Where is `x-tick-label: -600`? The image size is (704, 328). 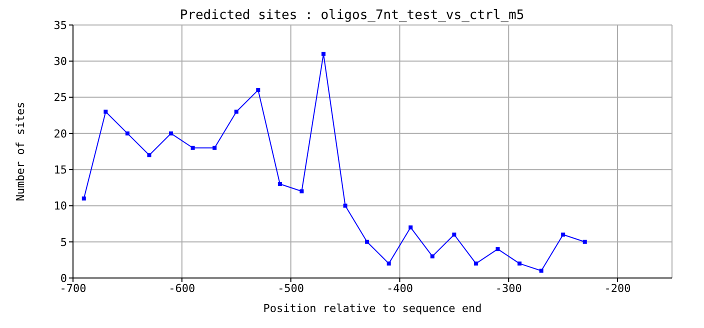 x-tick-label: -600 is located at coordinates (182, 288).